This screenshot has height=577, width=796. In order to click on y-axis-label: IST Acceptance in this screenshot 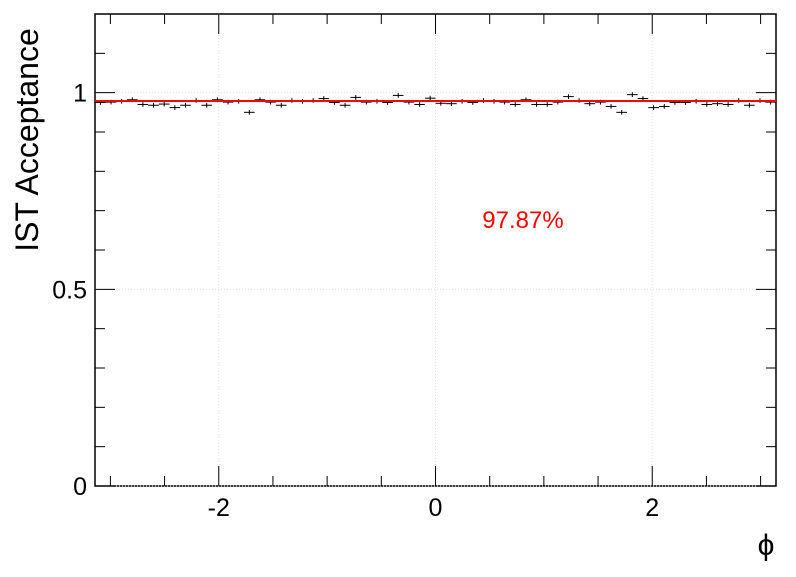, I will do `click(27, 140)`.